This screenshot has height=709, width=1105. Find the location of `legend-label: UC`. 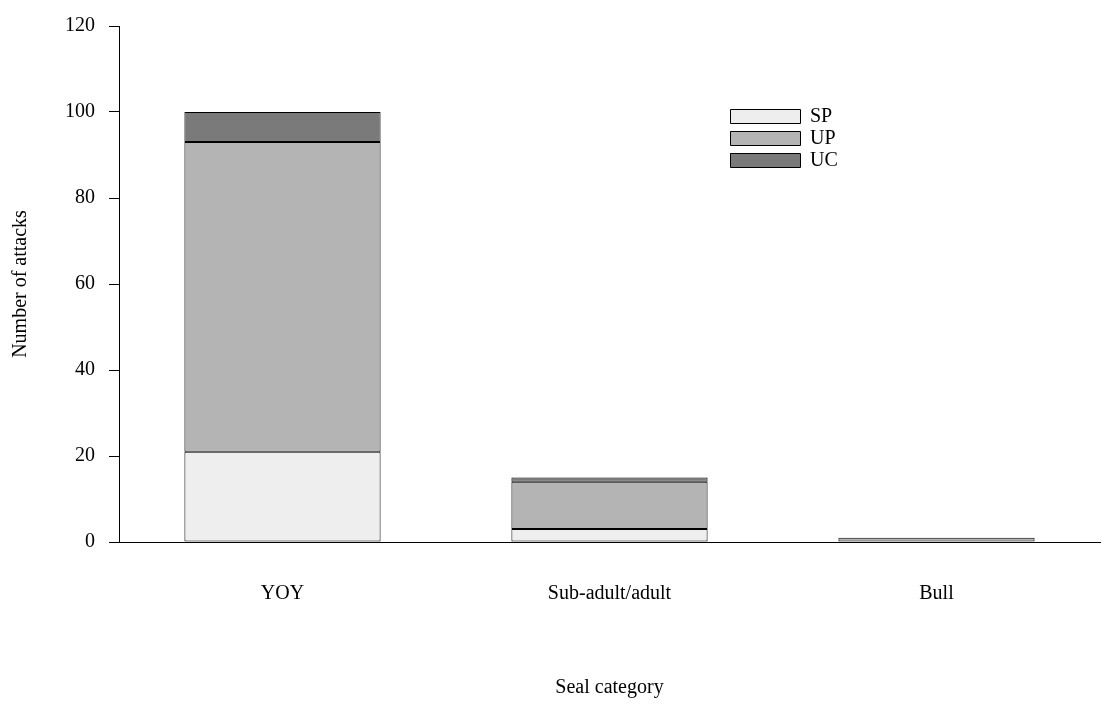

legend-label: UC is located at coordinates (824, 159).